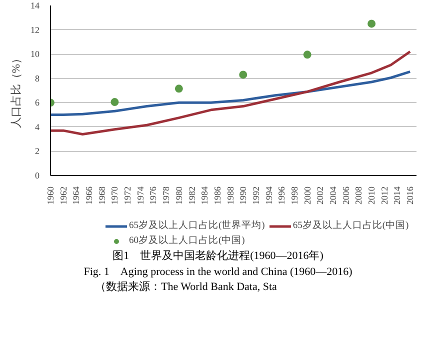 The height and width of the screenshot is (341, 436). Describe the element at coordinates (191, 195) in the screenshot. I see `x-tick-label: 1982` at that location.